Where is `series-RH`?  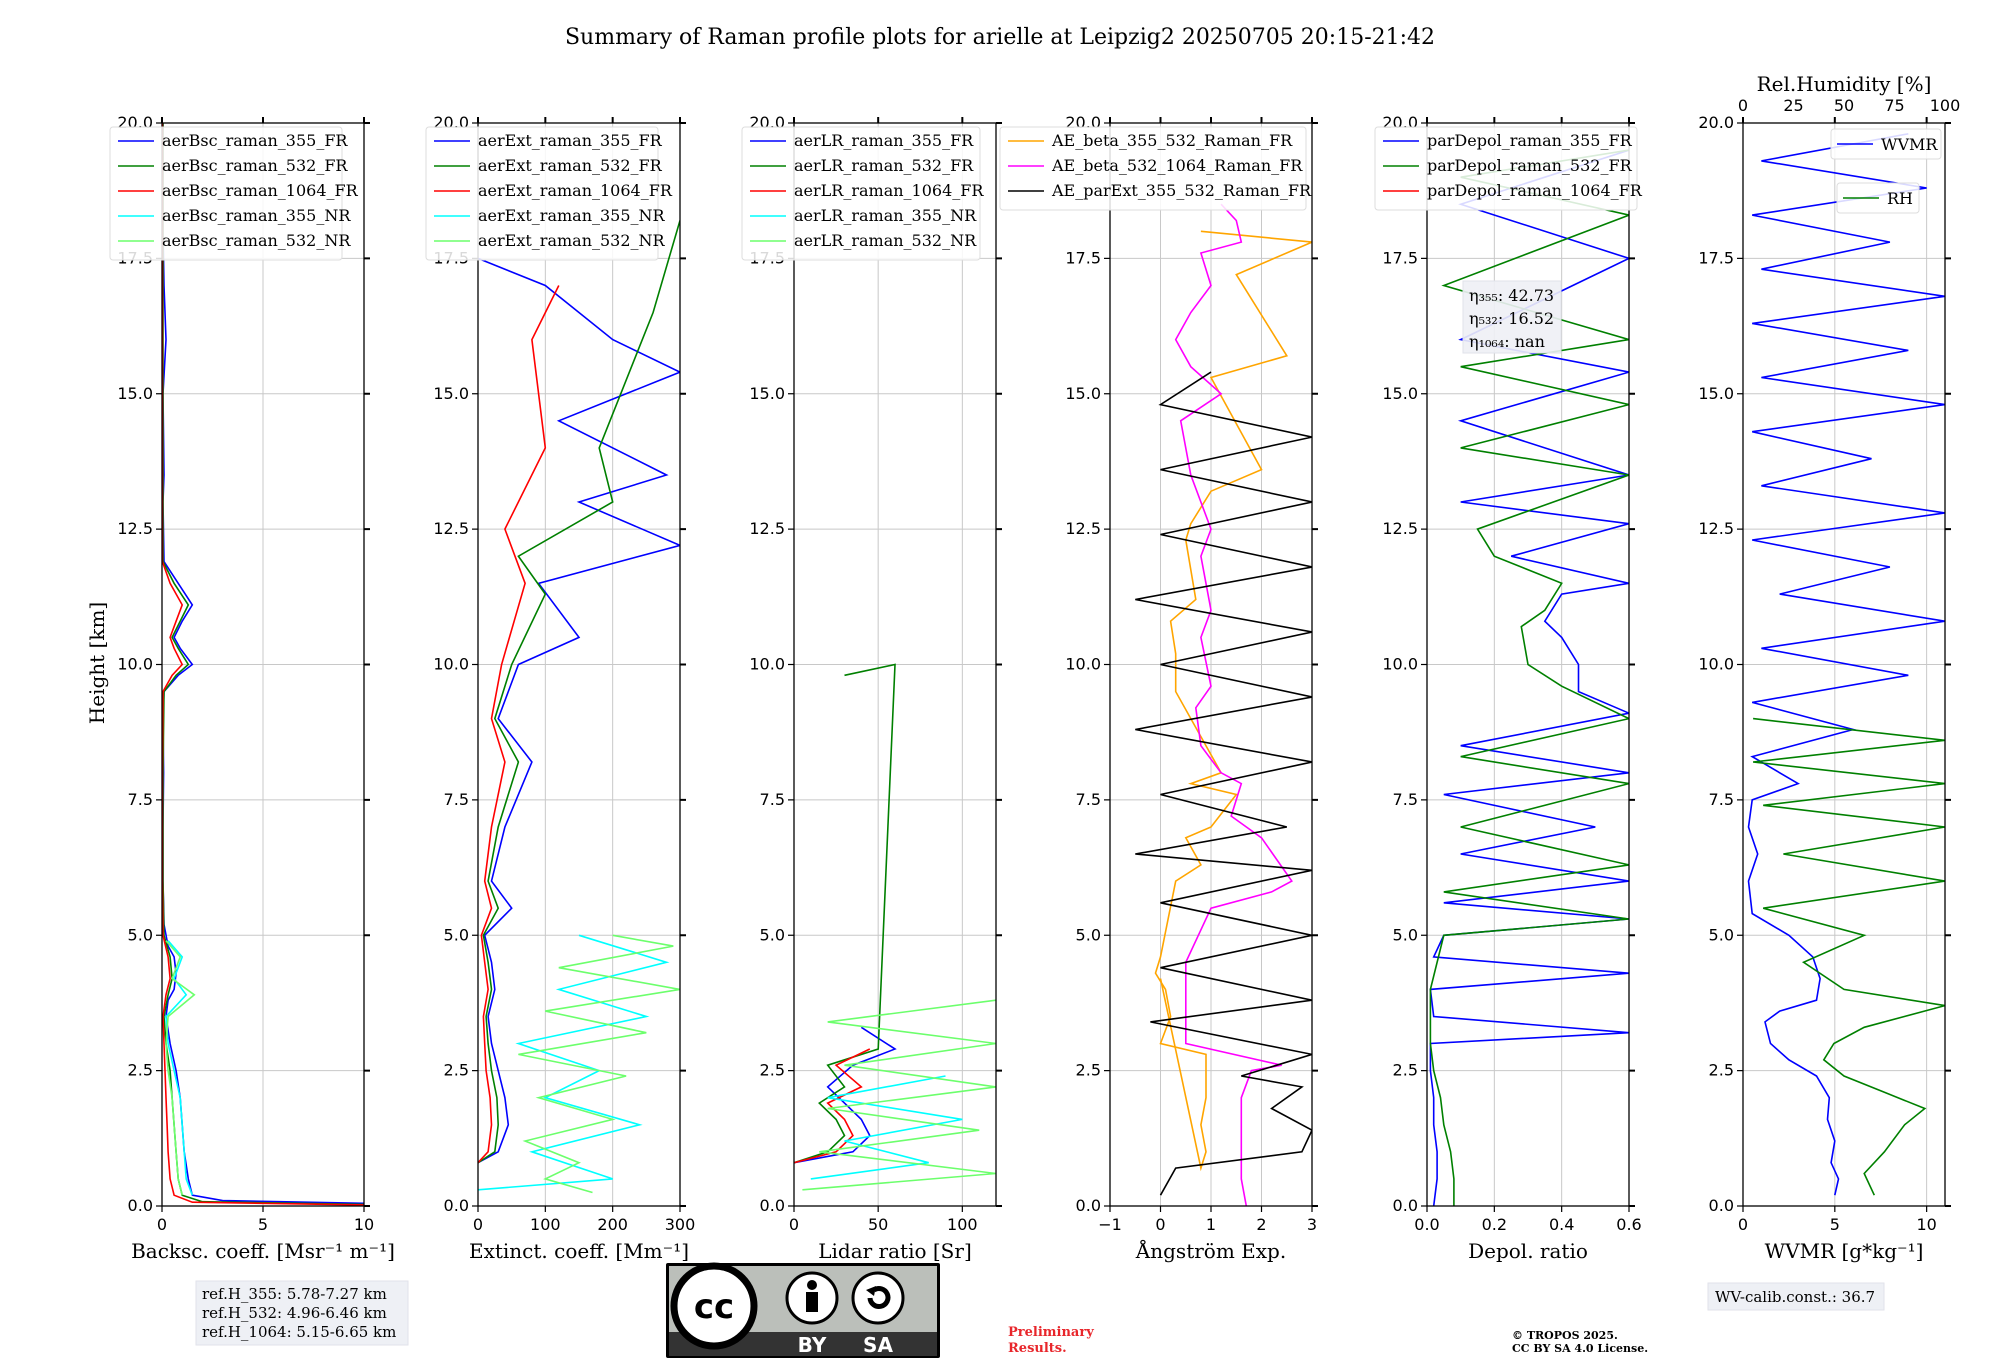 series-RH is located at coordinates (1849, 956).